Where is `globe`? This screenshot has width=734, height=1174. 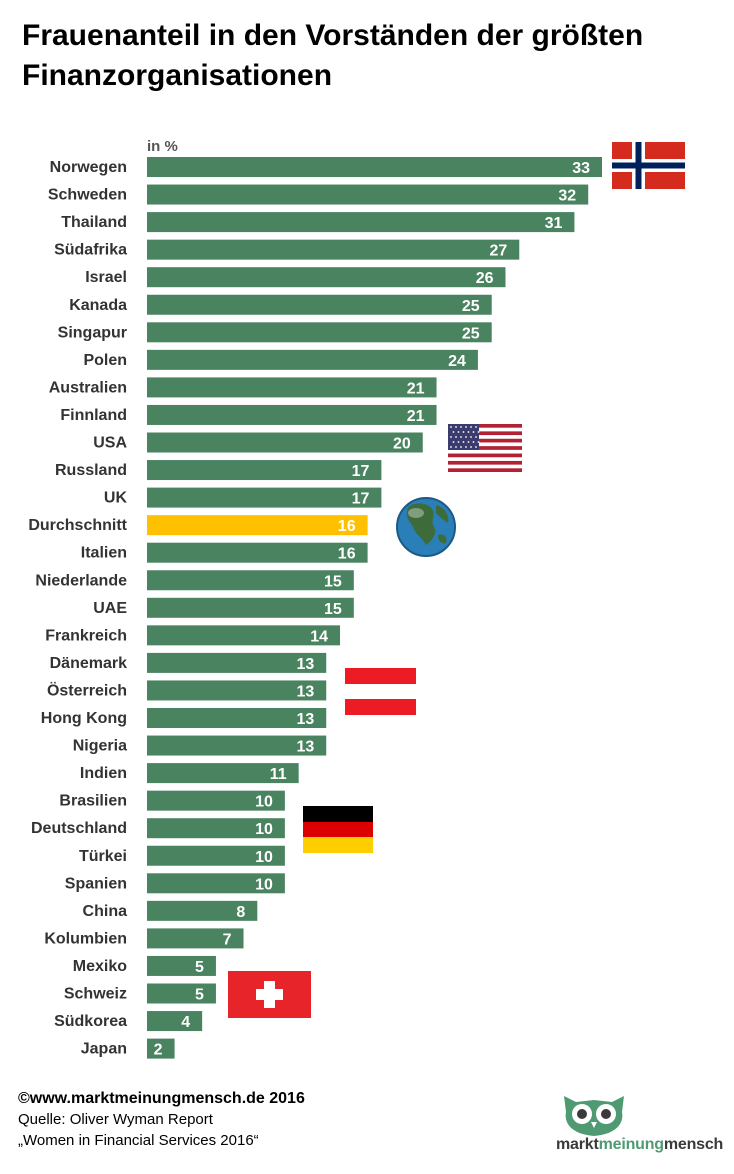 globe is located at coordinates (426, 527).